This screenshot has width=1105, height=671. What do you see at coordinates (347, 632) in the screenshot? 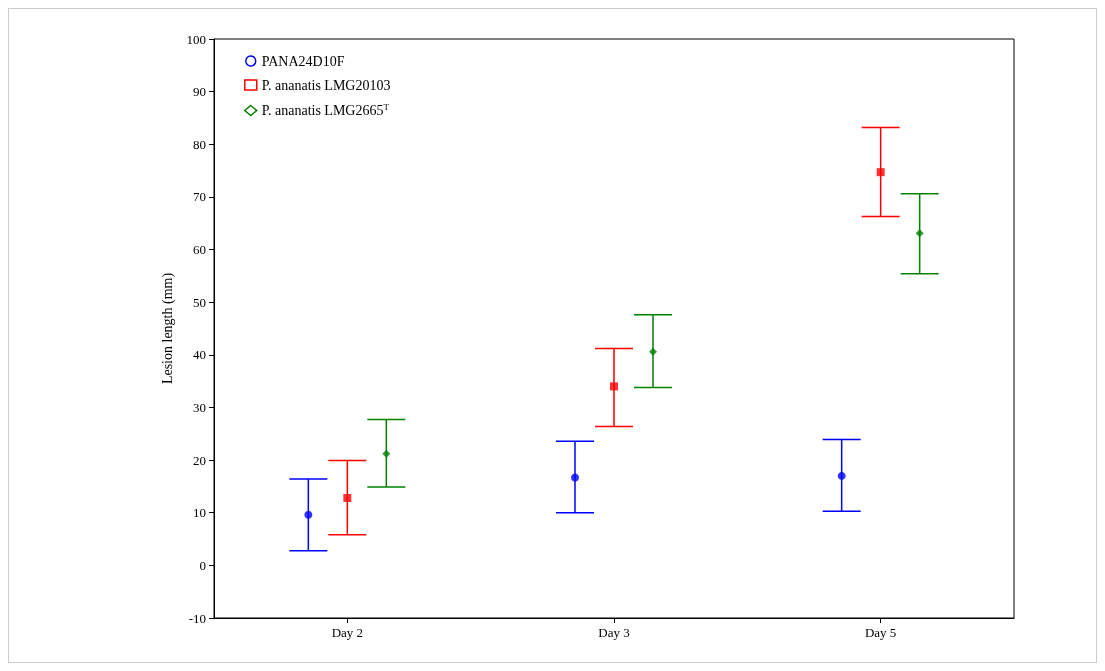
I see `x-tick-label: Day 2` at bounding box center [347, 632].